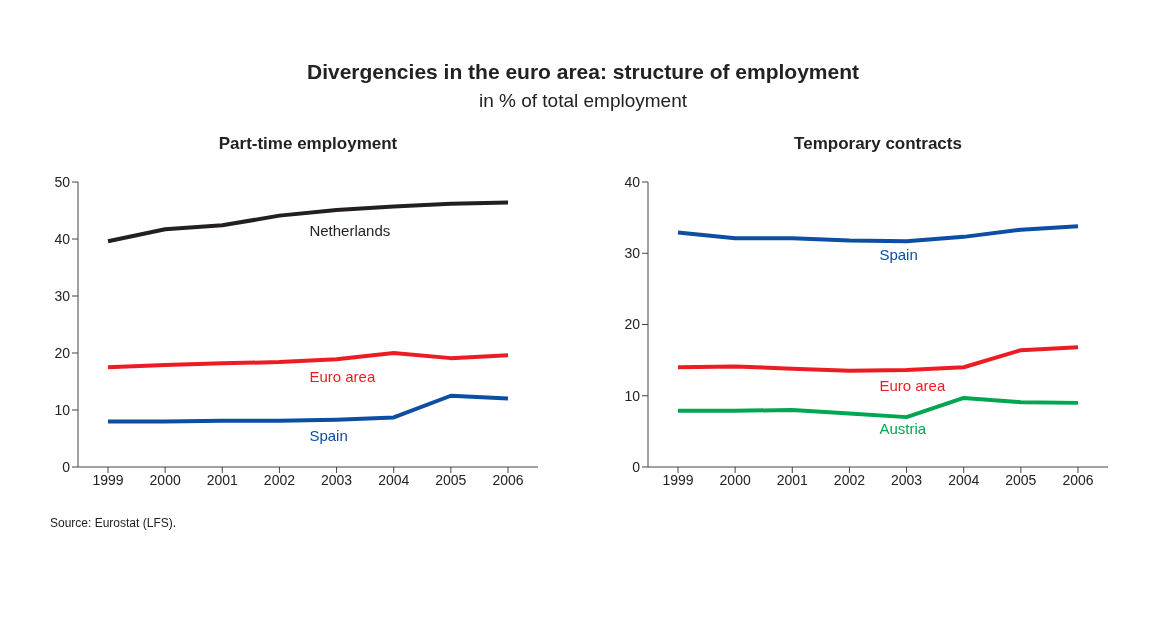 The width and height of the screenshot is (1171, 621). I want to click on y-tick-label: 50, so click(62, 181).